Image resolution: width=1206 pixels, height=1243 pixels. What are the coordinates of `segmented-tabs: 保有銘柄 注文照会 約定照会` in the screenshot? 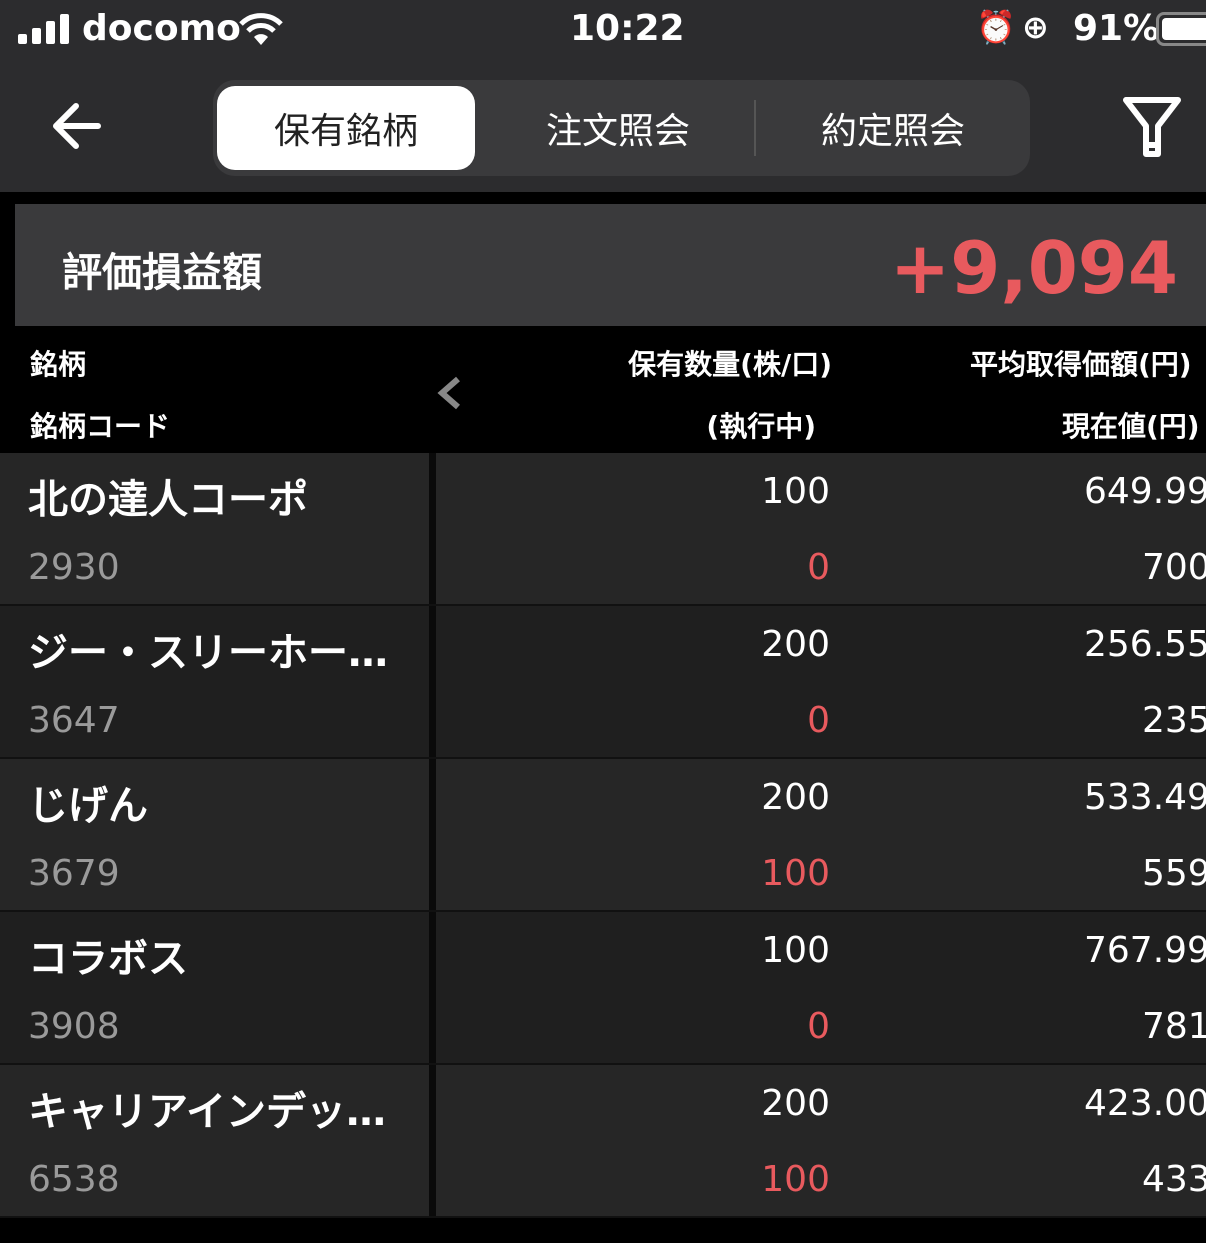 It's located at (621, 128).